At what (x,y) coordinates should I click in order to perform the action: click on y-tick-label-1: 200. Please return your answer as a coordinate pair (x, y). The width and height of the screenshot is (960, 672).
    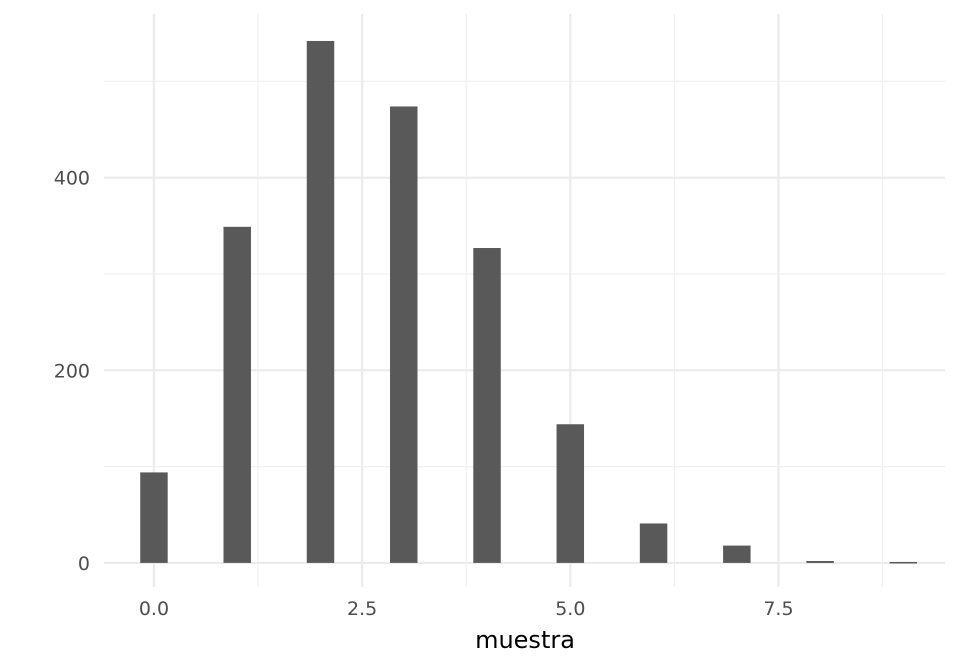
    Looking at the image, I should click on (72, 371).